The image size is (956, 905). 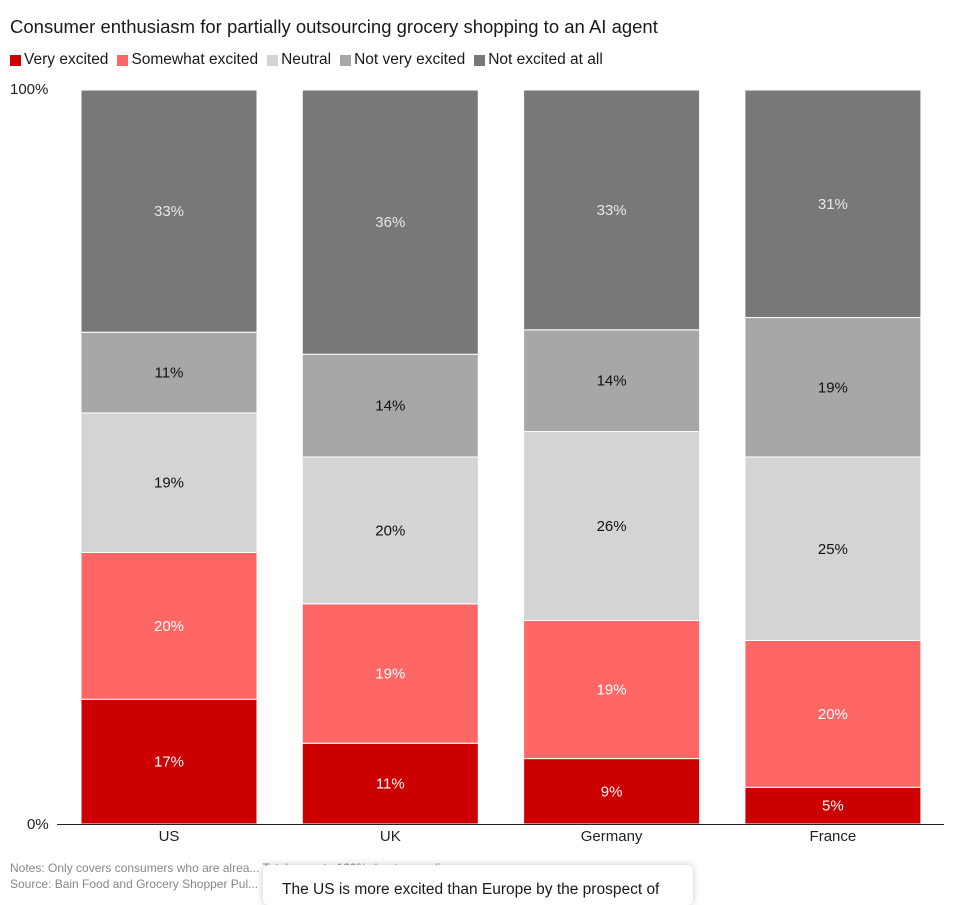 I want to click on legend-item: Not very excited, so click(x=402, y=60).